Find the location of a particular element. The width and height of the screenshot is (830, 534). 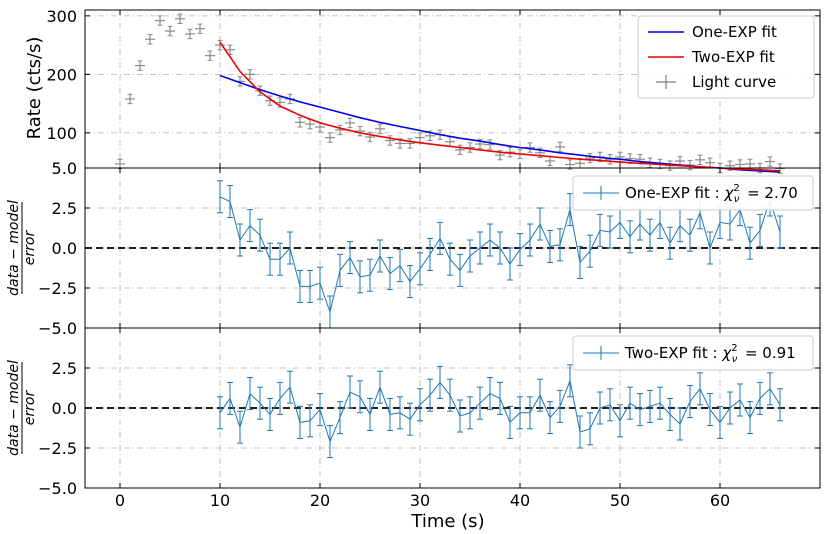

legend-label: One-EXP fit is located at coordinates (734, 32).